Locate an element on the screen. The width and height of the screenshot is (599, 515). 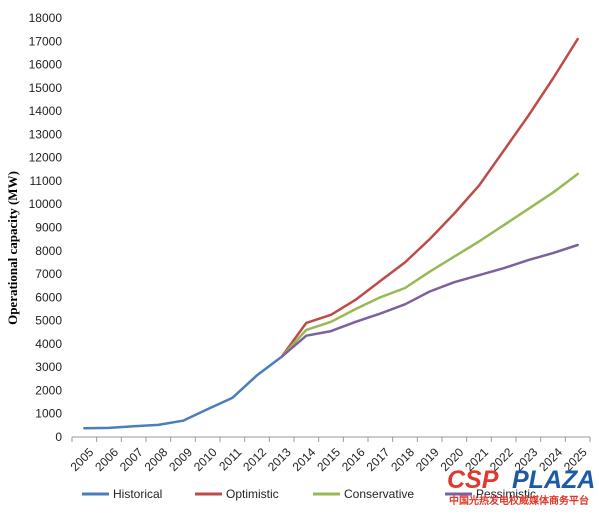
watermark-tagline: 中国光热发电权威媒体商务平台 is located at coordinates (519, 500).